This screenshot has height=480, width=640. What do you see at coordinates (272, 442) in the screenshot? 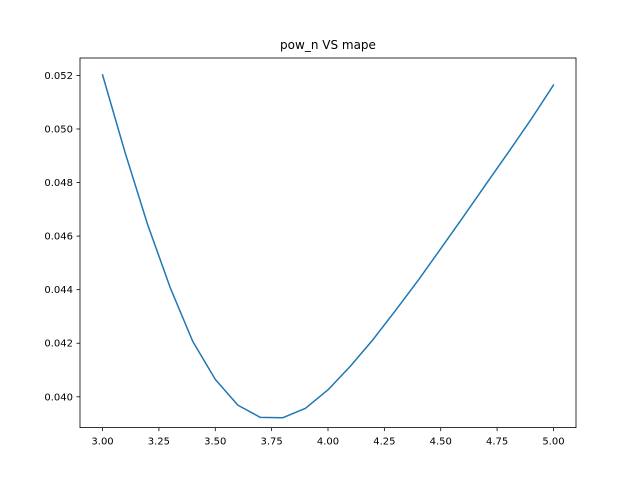
I see `x-tick-label: 3.75` at bounding box center [272, 442].